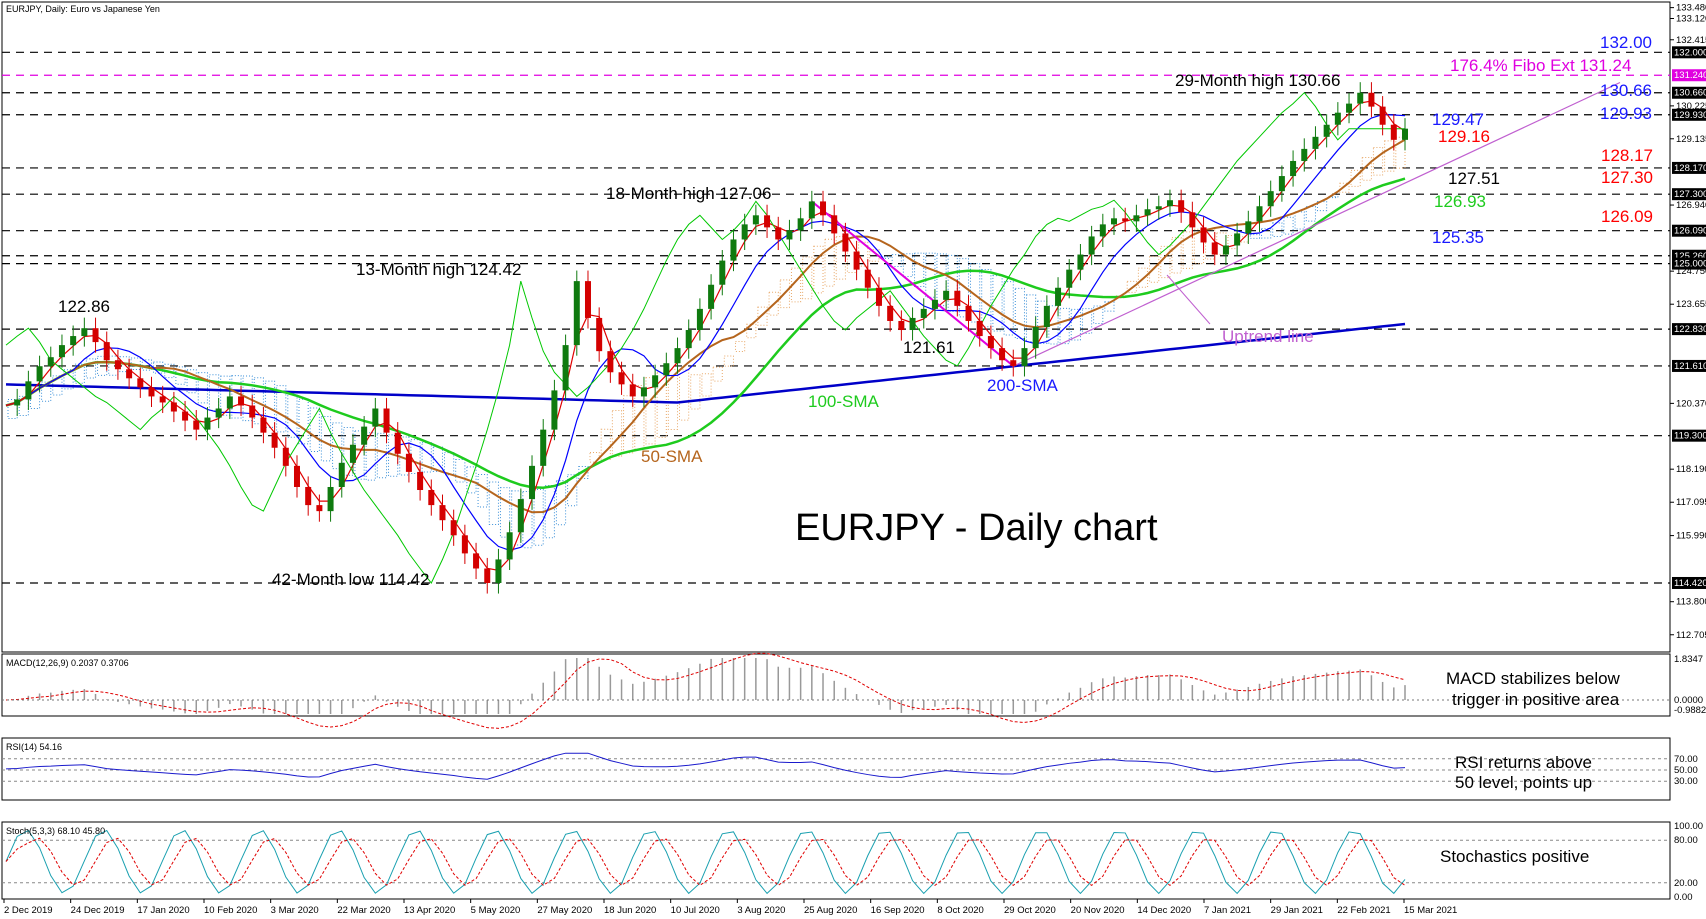 The height and width of the screenshot is (919, 1706). I want to click on price-tag-label: 130.660, so click(1690, 93).